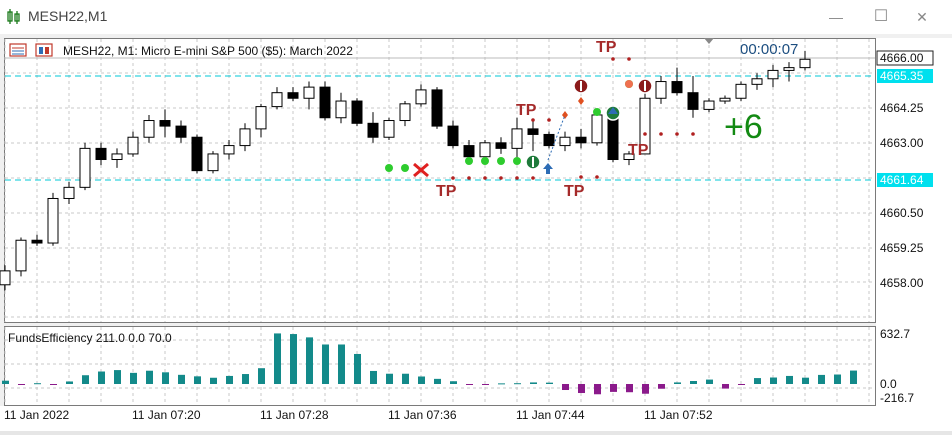 This screenshot has width=952, height=435. What do you see at coordinates (550, 415) in the screenshot?
I see `time-tick: 11 Jan 07:44` at bounding box center [550, 415].